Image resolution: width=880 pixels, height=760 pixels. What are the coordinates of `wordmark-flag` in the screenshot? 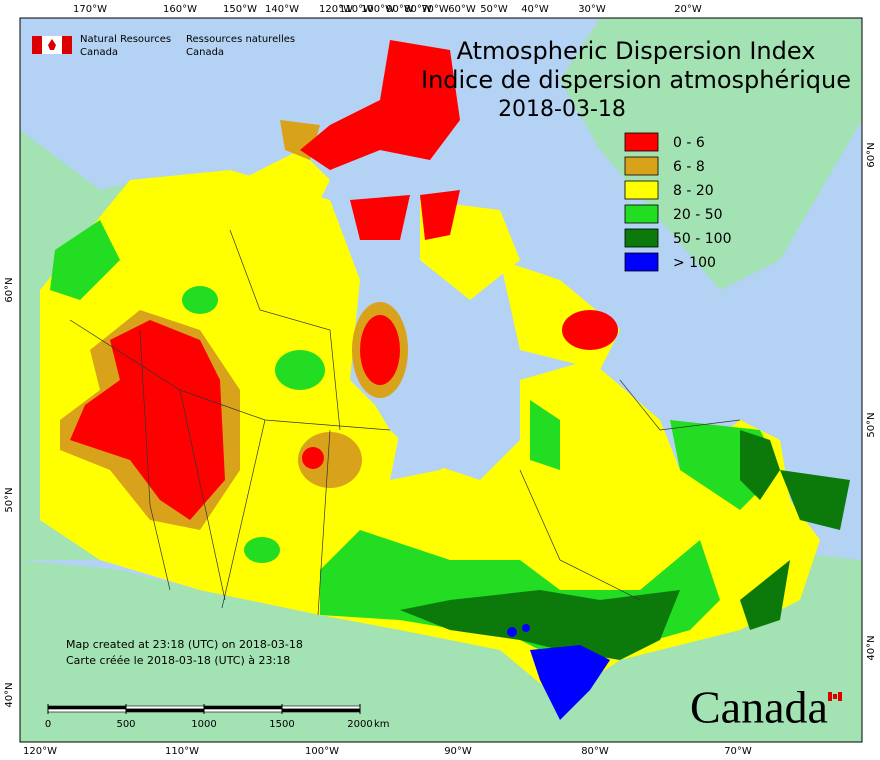 It's located at (835, 696).